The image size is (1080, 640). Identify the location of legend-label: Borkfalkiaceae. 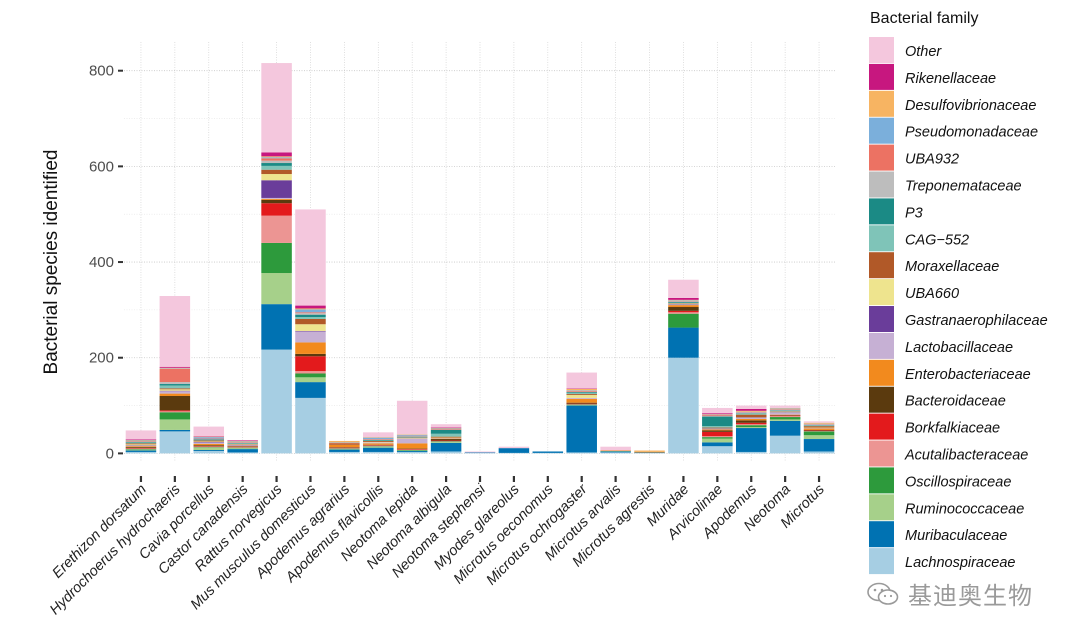
(952, 429).